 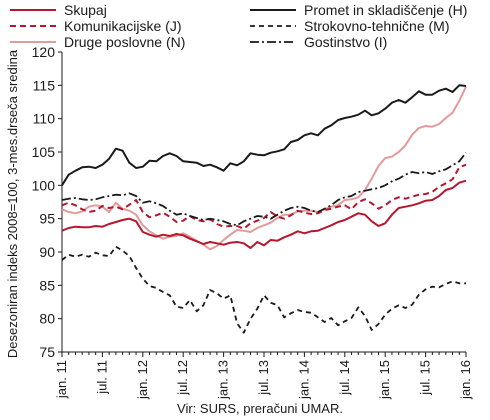 What do you see at coordinates (47, 219) in the screenshot?
I see `y-tick-label: 95` at bounding box center [47, 219].